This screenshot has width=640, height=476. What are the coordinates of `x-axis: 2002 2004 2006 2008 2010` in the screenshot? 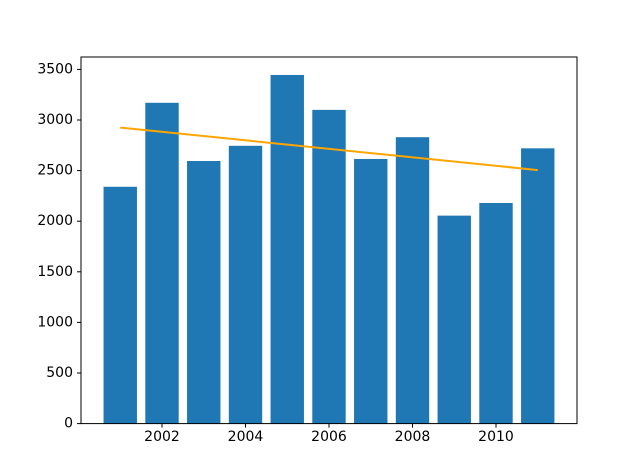 It's located at (329, 434).